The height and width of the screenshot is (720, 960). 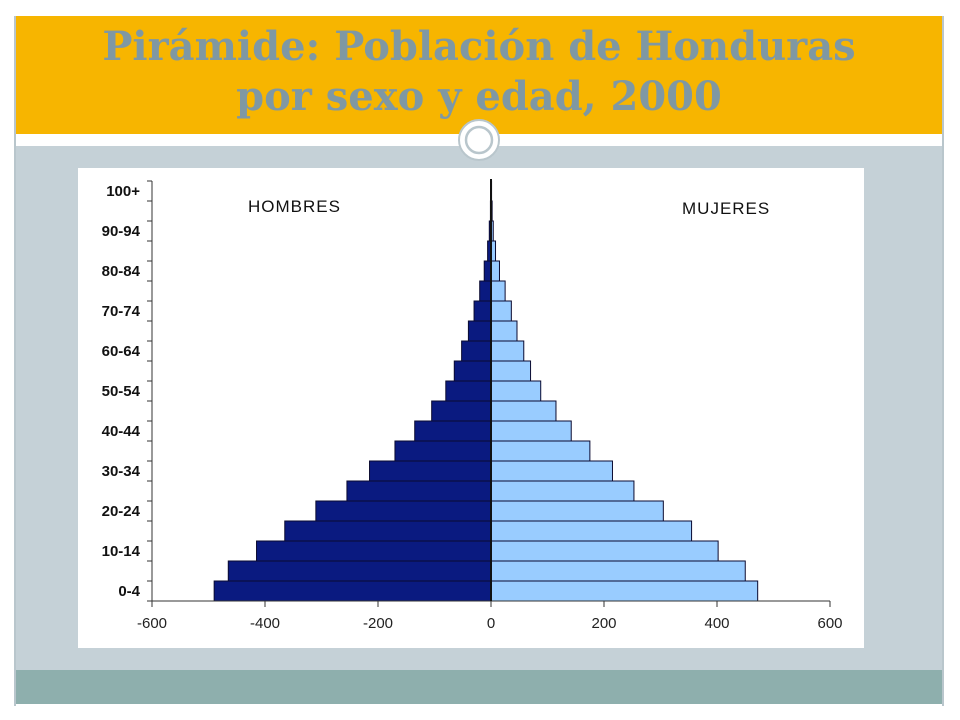 I want to click on title-line-2: por sexo y edad, 2000, so click(x=479, y=96).